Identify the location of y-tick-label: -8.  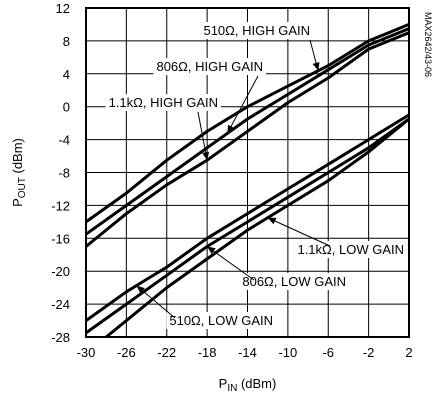
(64, 173).